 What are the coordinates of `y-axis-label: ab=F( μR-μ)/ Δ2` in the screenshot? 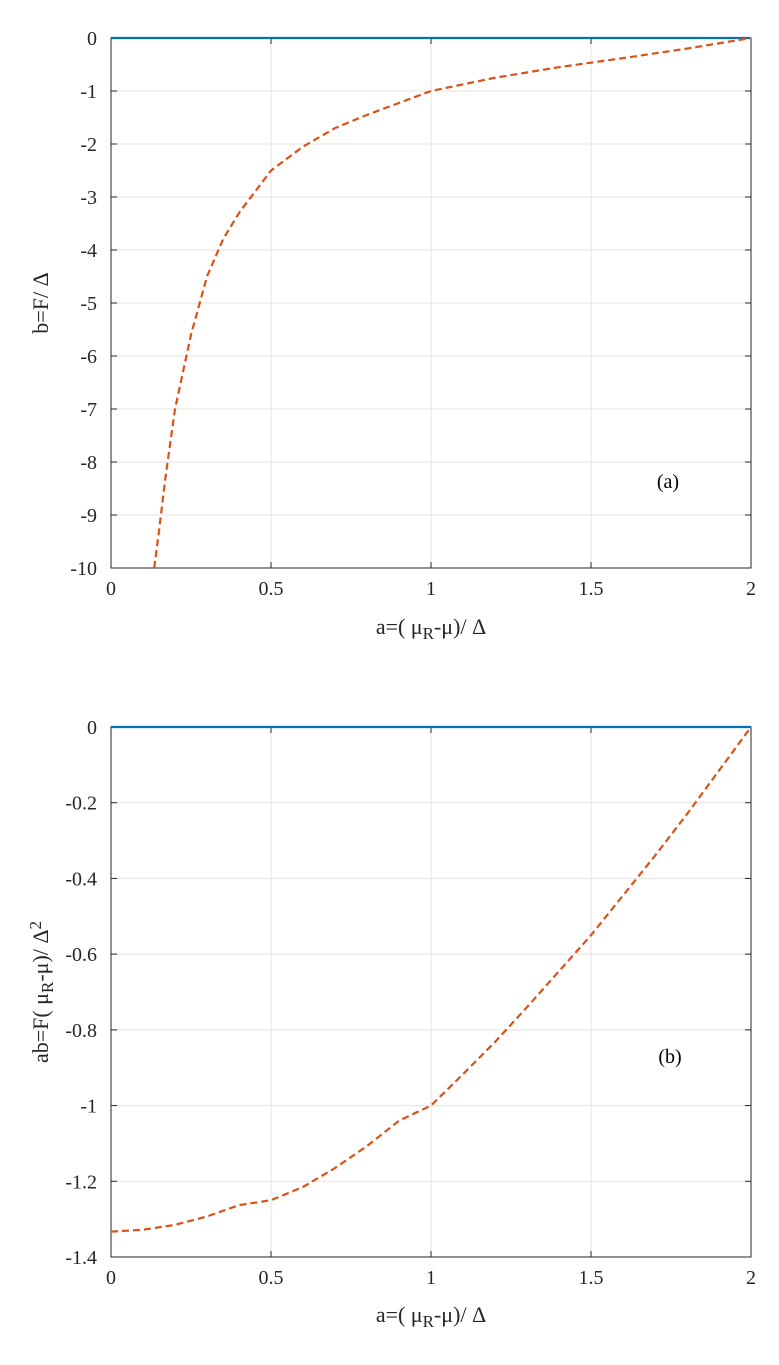 It's located at (41, 992).